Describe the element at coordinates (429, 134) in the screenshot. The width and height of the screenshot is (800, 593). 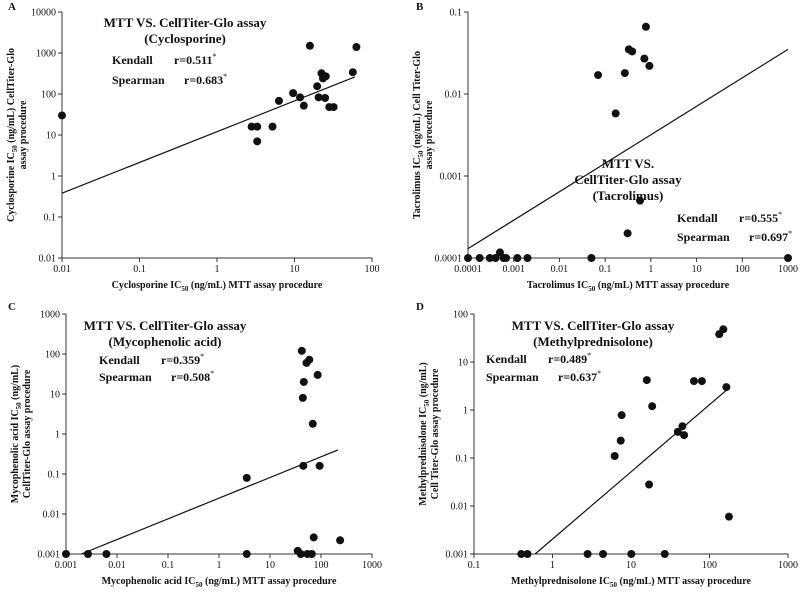
I see `y-axis-label-line2: assay procedure` at that location.